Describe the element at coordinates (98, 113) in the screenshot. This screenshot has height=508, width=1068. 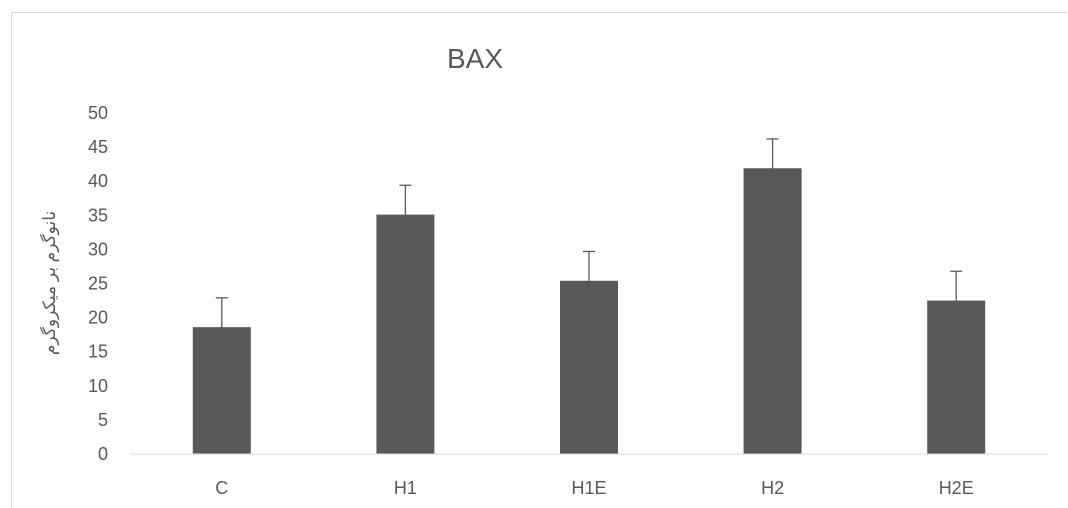
I see `y-tick-label: 50` at that location.